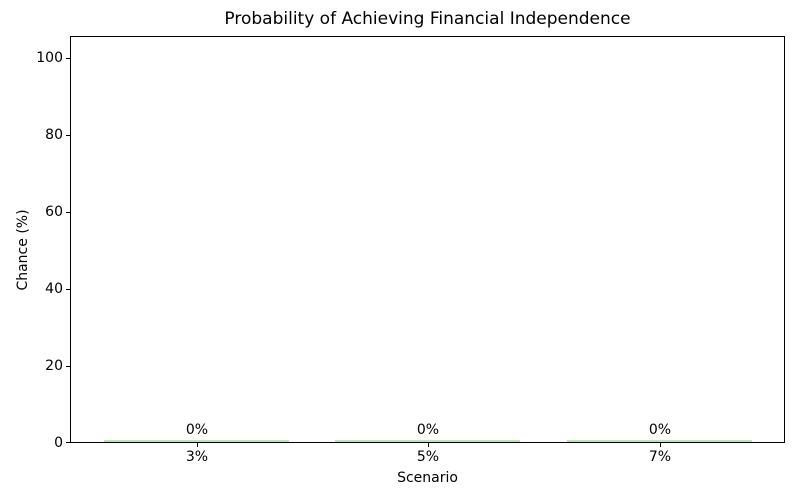 The image size is (800, 500). I want to click on y-tick-label: 20, so click(54, 366).